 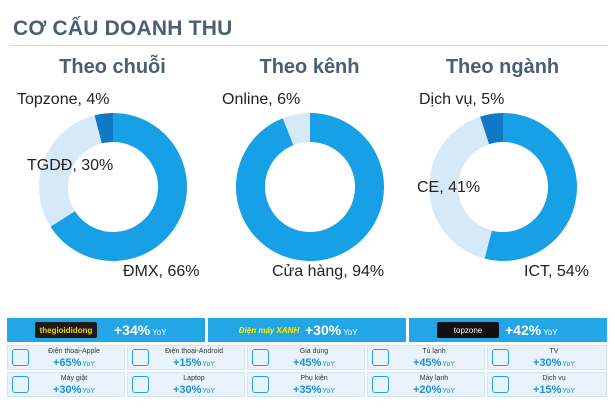 I want to click on category-cell-may-lanh: Máy lạnh +20%YoY, so click(x=426, y=384).